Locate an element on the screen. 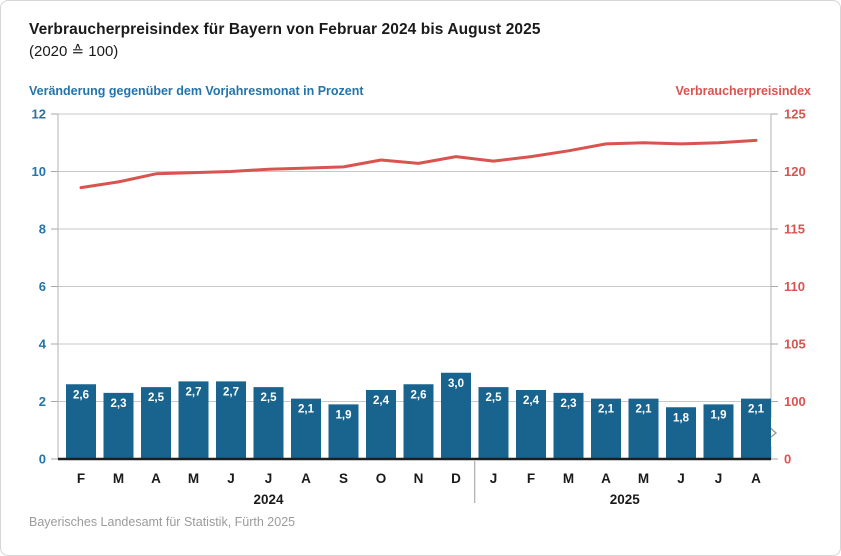 The image size is (841, 556). index-line is located at coordinates (418, 164).